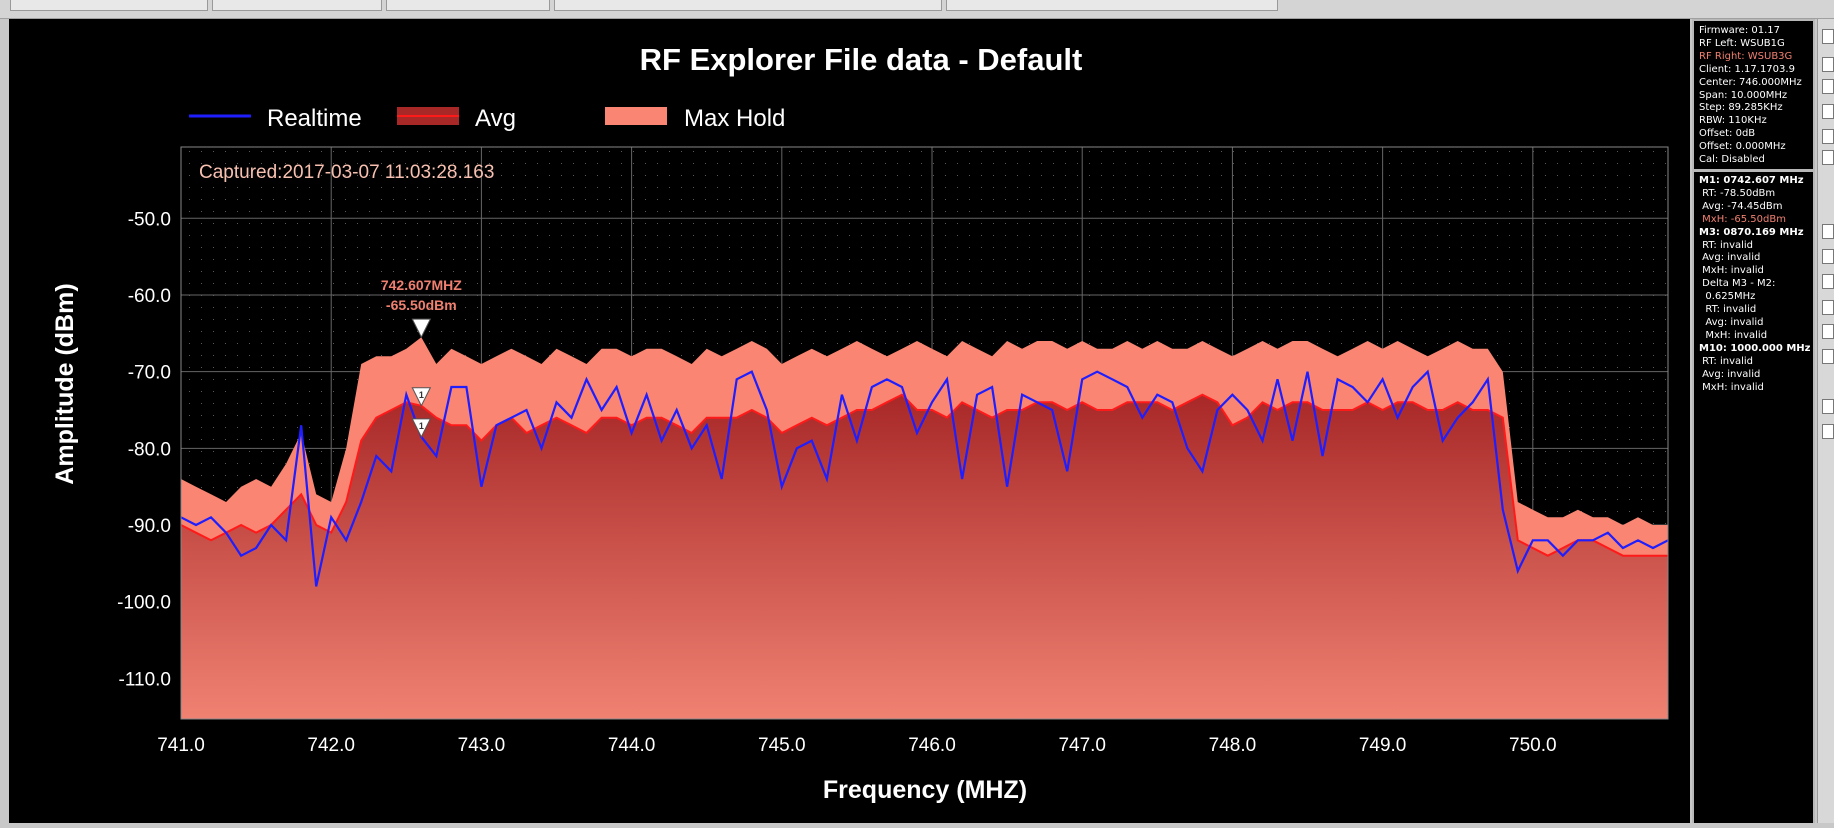  Describe the element at coordinates (734, 118) in the screenshot. I see `legend-maxhold-label: Max Hold` at that location.